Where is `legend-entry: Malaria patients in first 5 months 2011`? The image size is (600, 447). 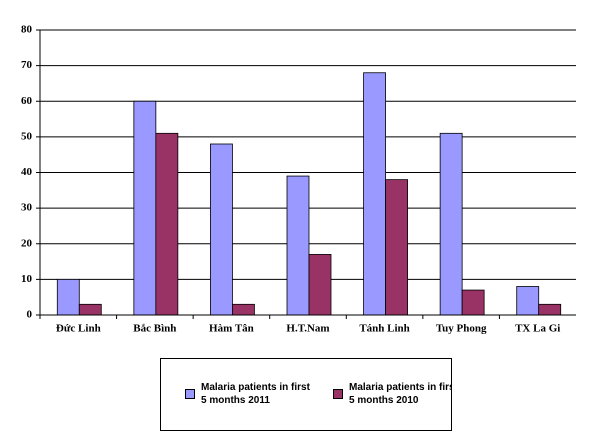 legend-entry: Malaria patients in first 5 months 2011 is located at coordinates (249, 394).